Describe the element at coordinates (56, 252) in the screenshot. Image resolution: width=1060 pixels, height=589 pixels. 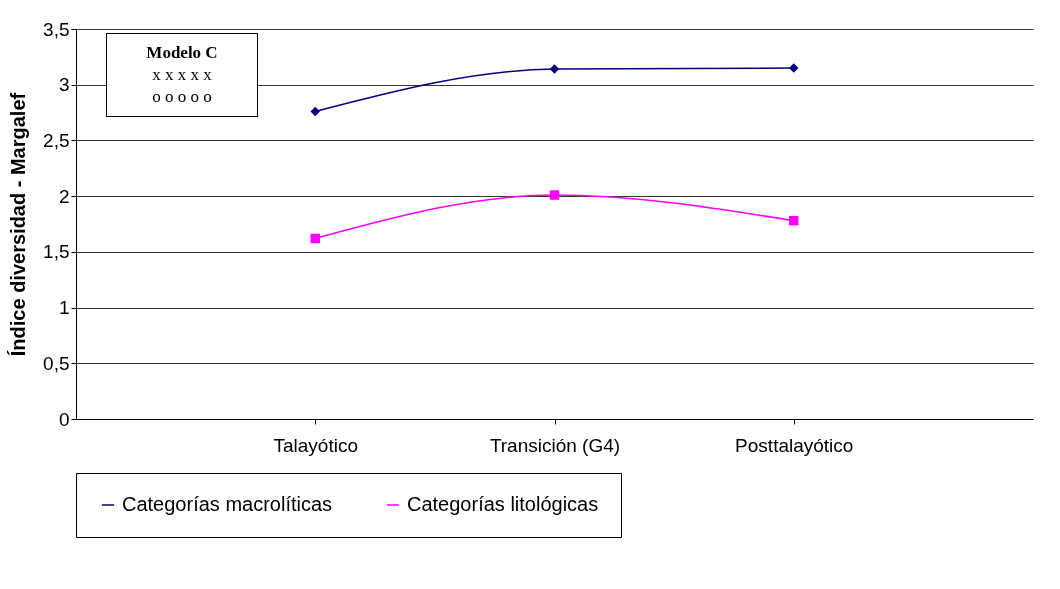
I see `y-tick-label: 1,5` at that location.